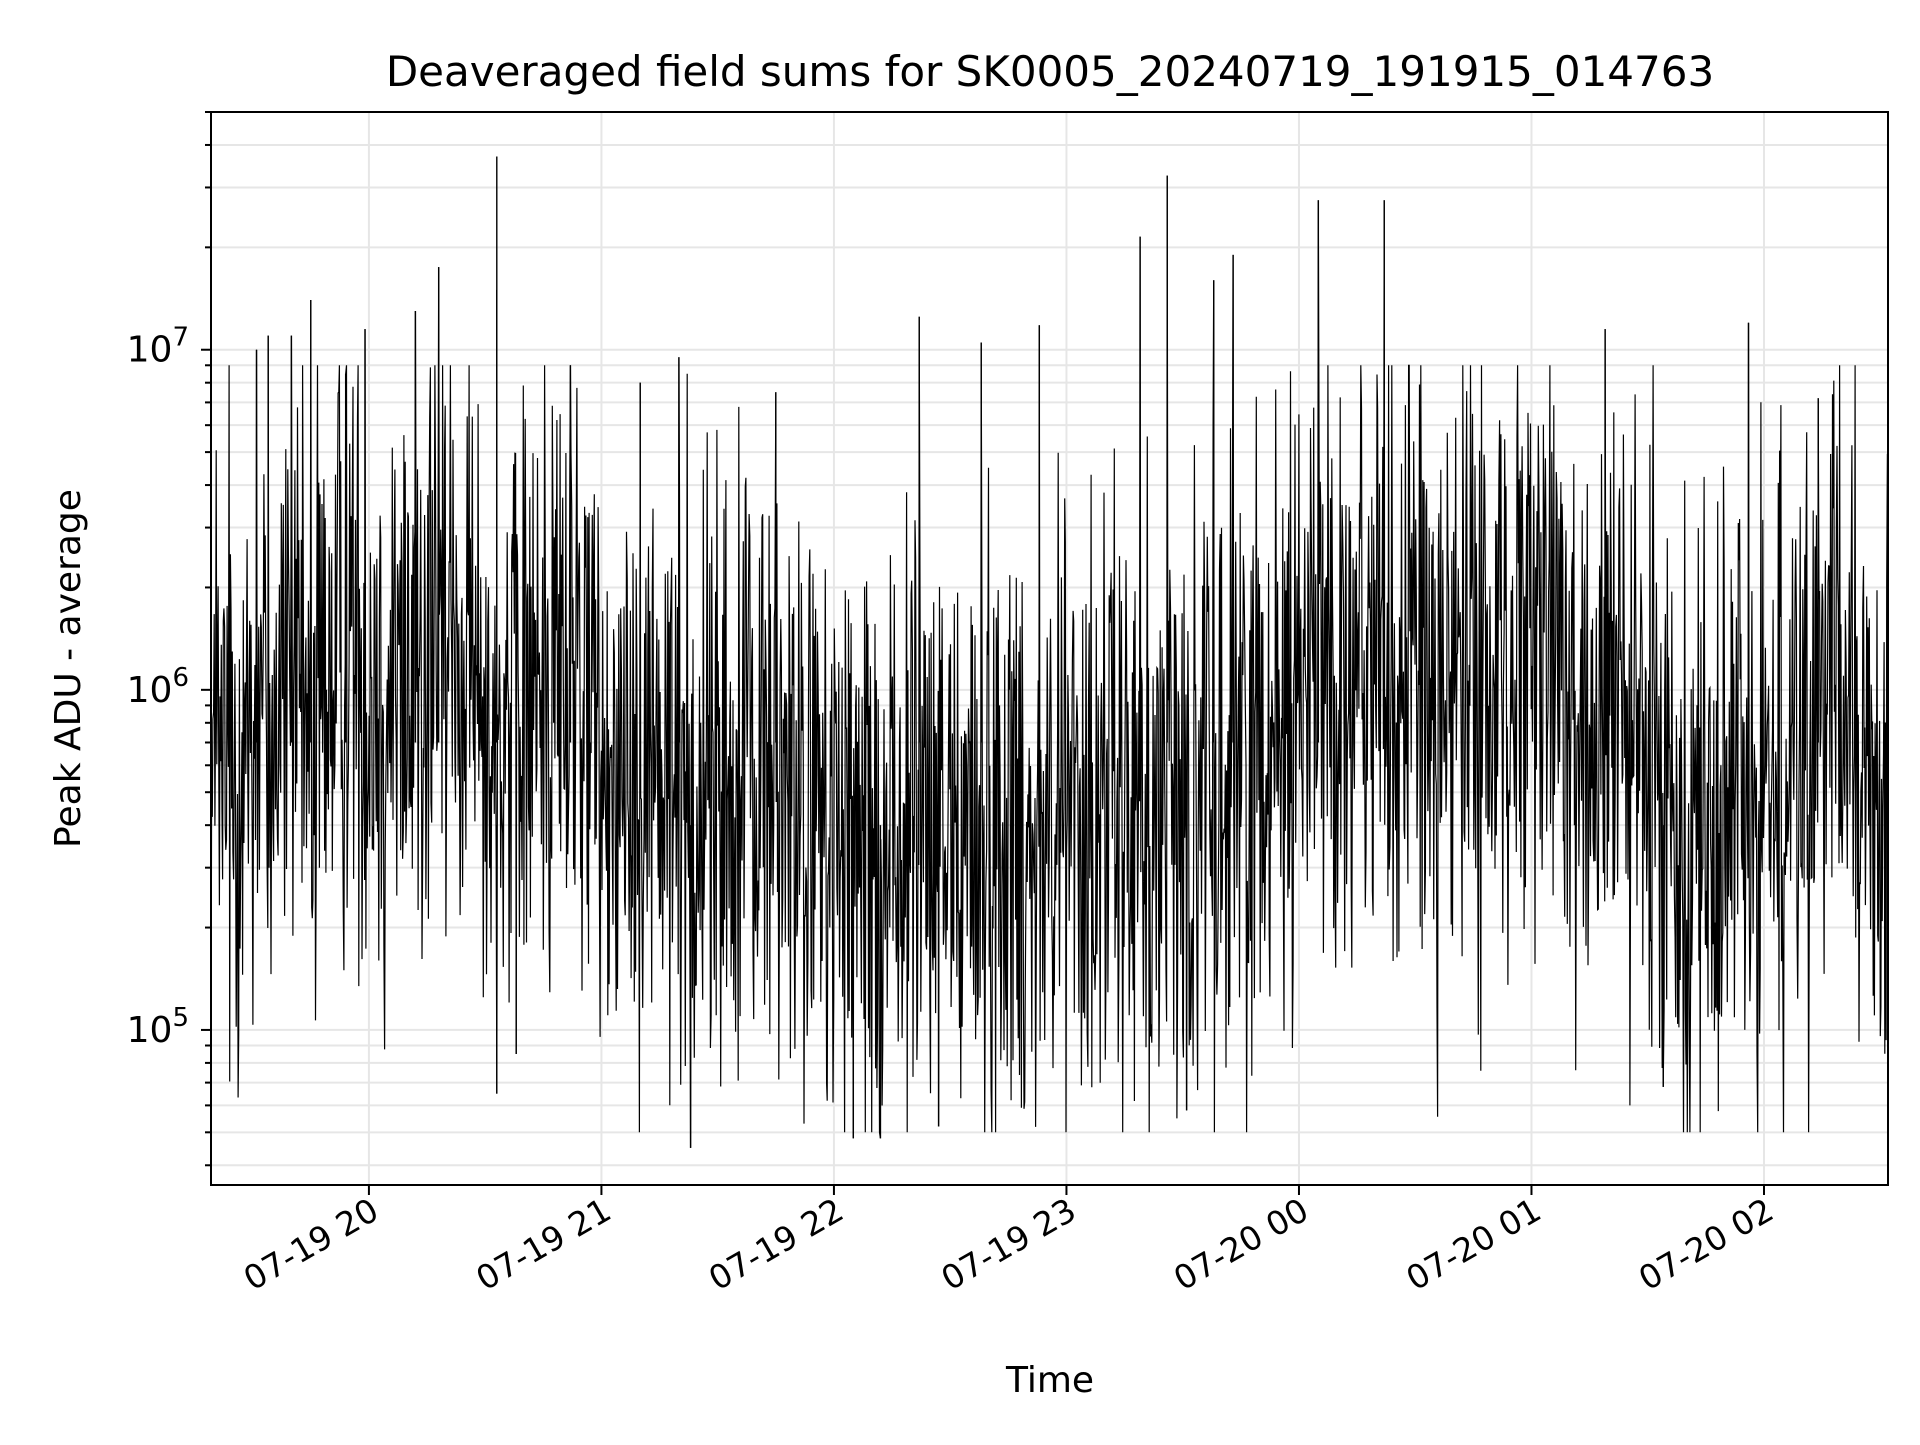 The image size is (1920, 1445). What do you see at coordinates (1049, 1380) in the screenshot?
I see `x-axis-label: Time` at bounding box center [1049, 1380].